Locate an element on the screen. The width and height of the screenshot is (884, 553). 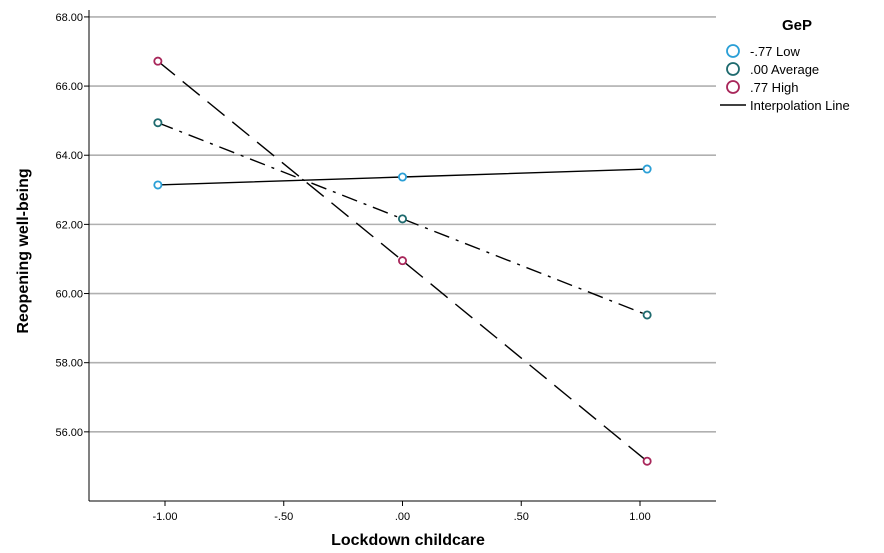
y-tick-label: 56.00 is located at coordinates (69, 433).